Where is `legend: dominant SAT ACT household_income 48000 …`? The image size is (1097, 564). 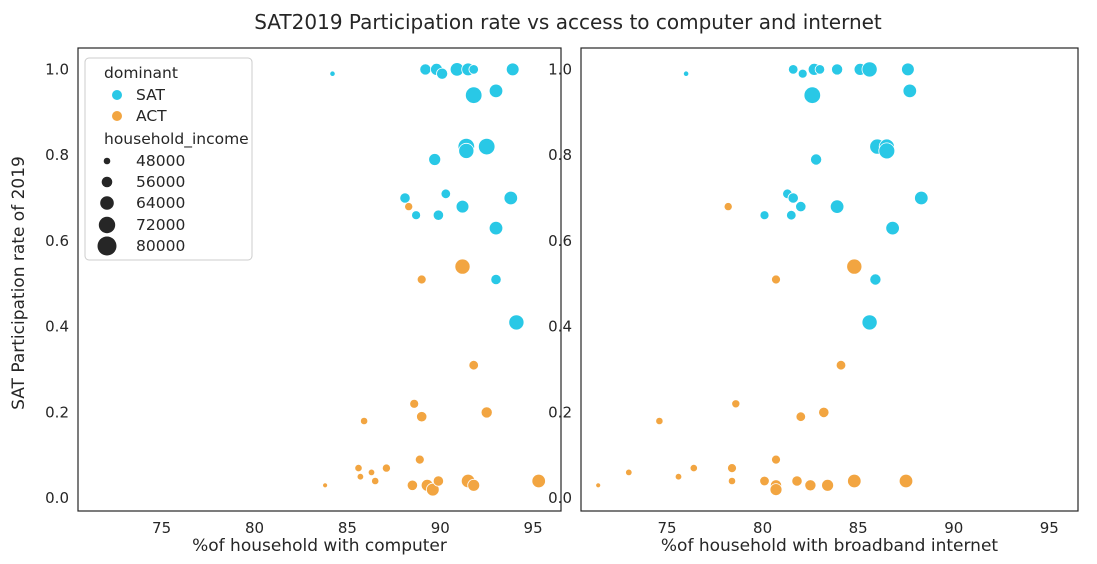 legend: dominant SAT ACT household_income 48000 … is located at coordinates (168, 159).